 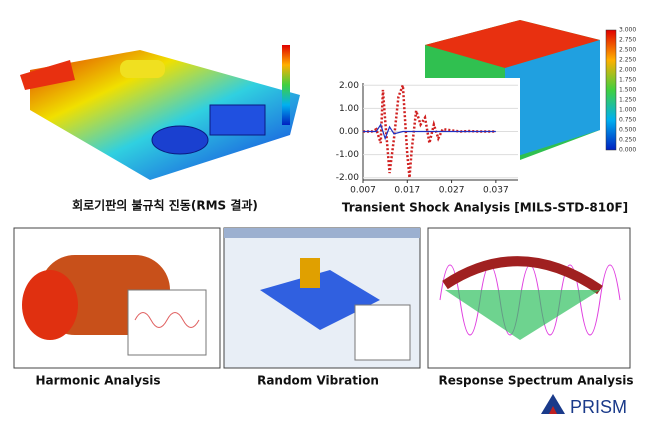 I want to click on x-tick-label: 0.027, so click(x=452, y=191).